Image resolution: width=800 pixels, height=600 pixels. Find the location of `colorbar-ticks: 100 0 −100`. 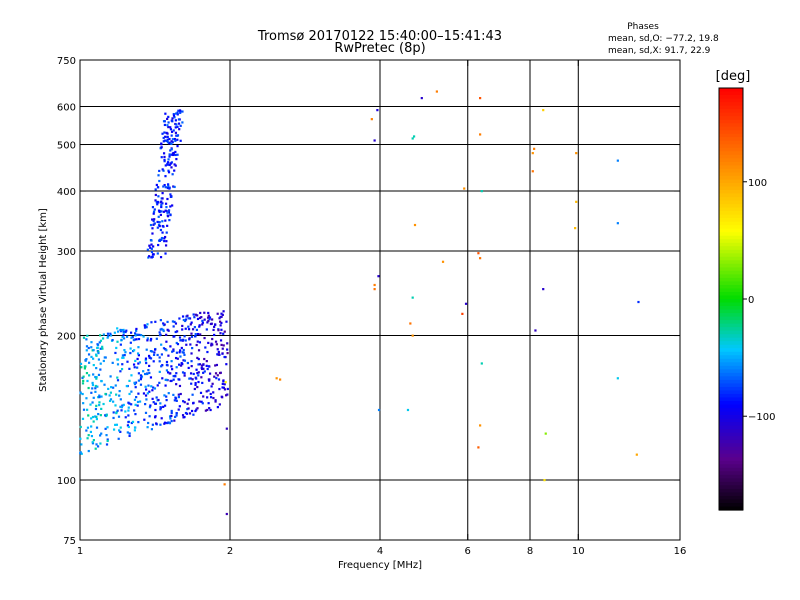

colorbar-ticks: 100 0 −100 is located at coordinates (759, 300).